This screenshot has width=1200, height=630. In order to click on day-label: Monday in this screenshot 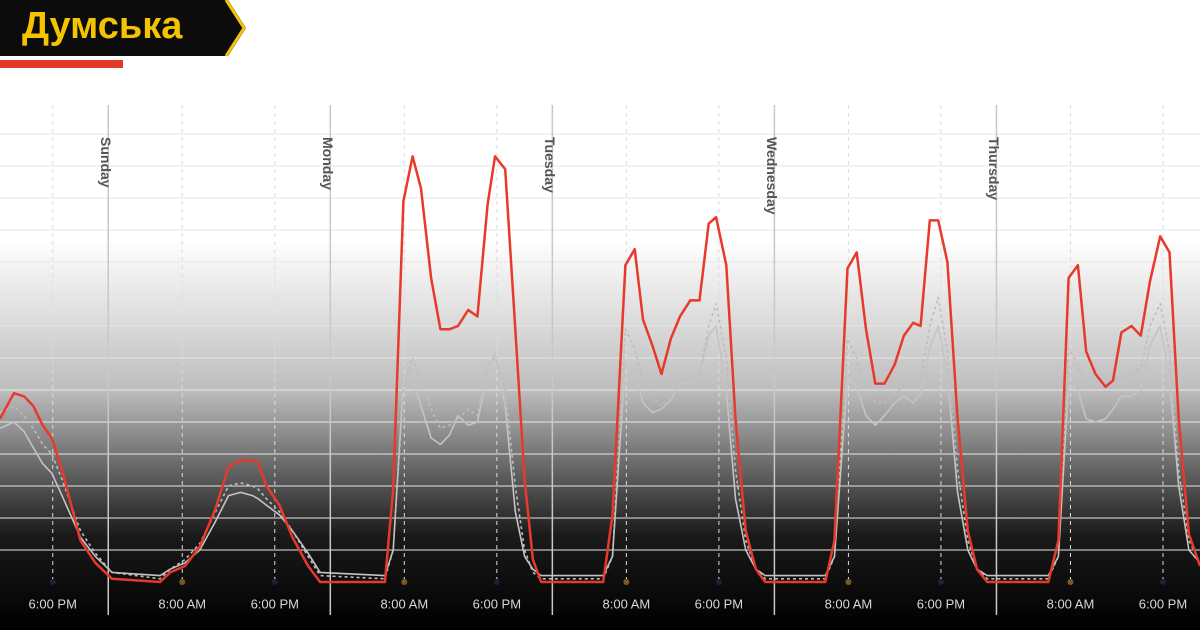, I will do `click(328, 163)`.